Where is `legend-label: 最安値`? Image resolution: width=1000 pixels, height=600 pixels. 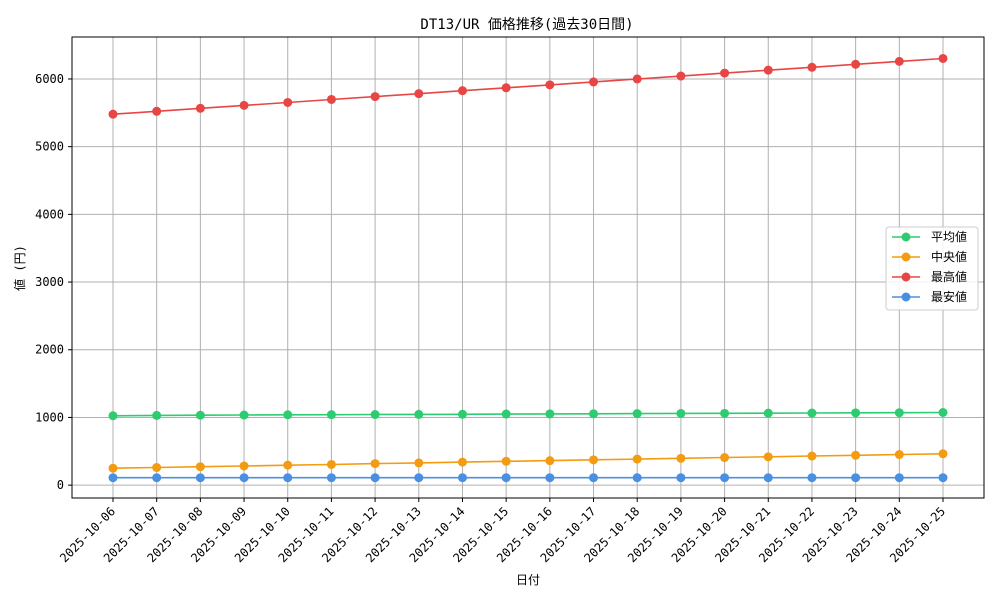
legend-label: 最安値 is located at coordinates (949, 296).